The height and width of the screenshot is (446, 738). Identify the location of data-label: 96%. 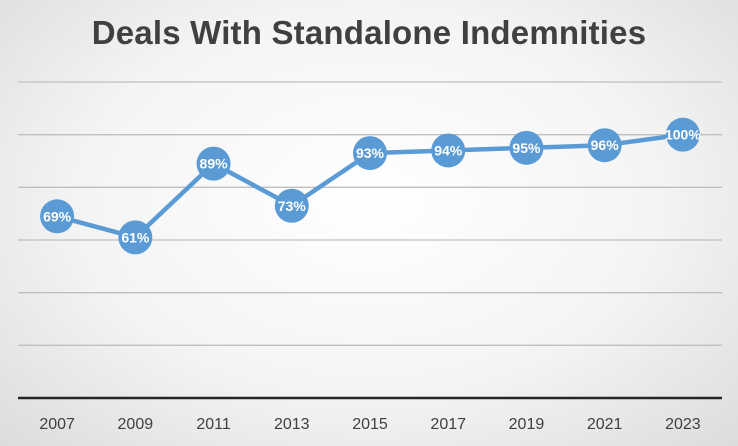
(605, 145).